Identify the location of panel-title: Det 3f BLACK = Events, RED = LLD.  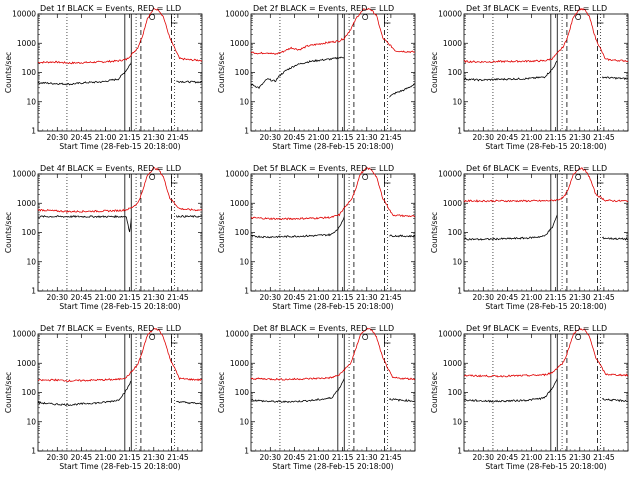
(536, 8).